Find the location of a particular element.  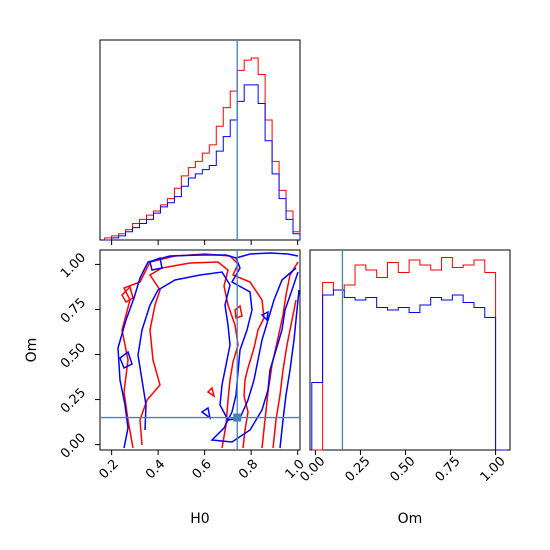

blue-contour-outer is located at coordinates (208, 351).